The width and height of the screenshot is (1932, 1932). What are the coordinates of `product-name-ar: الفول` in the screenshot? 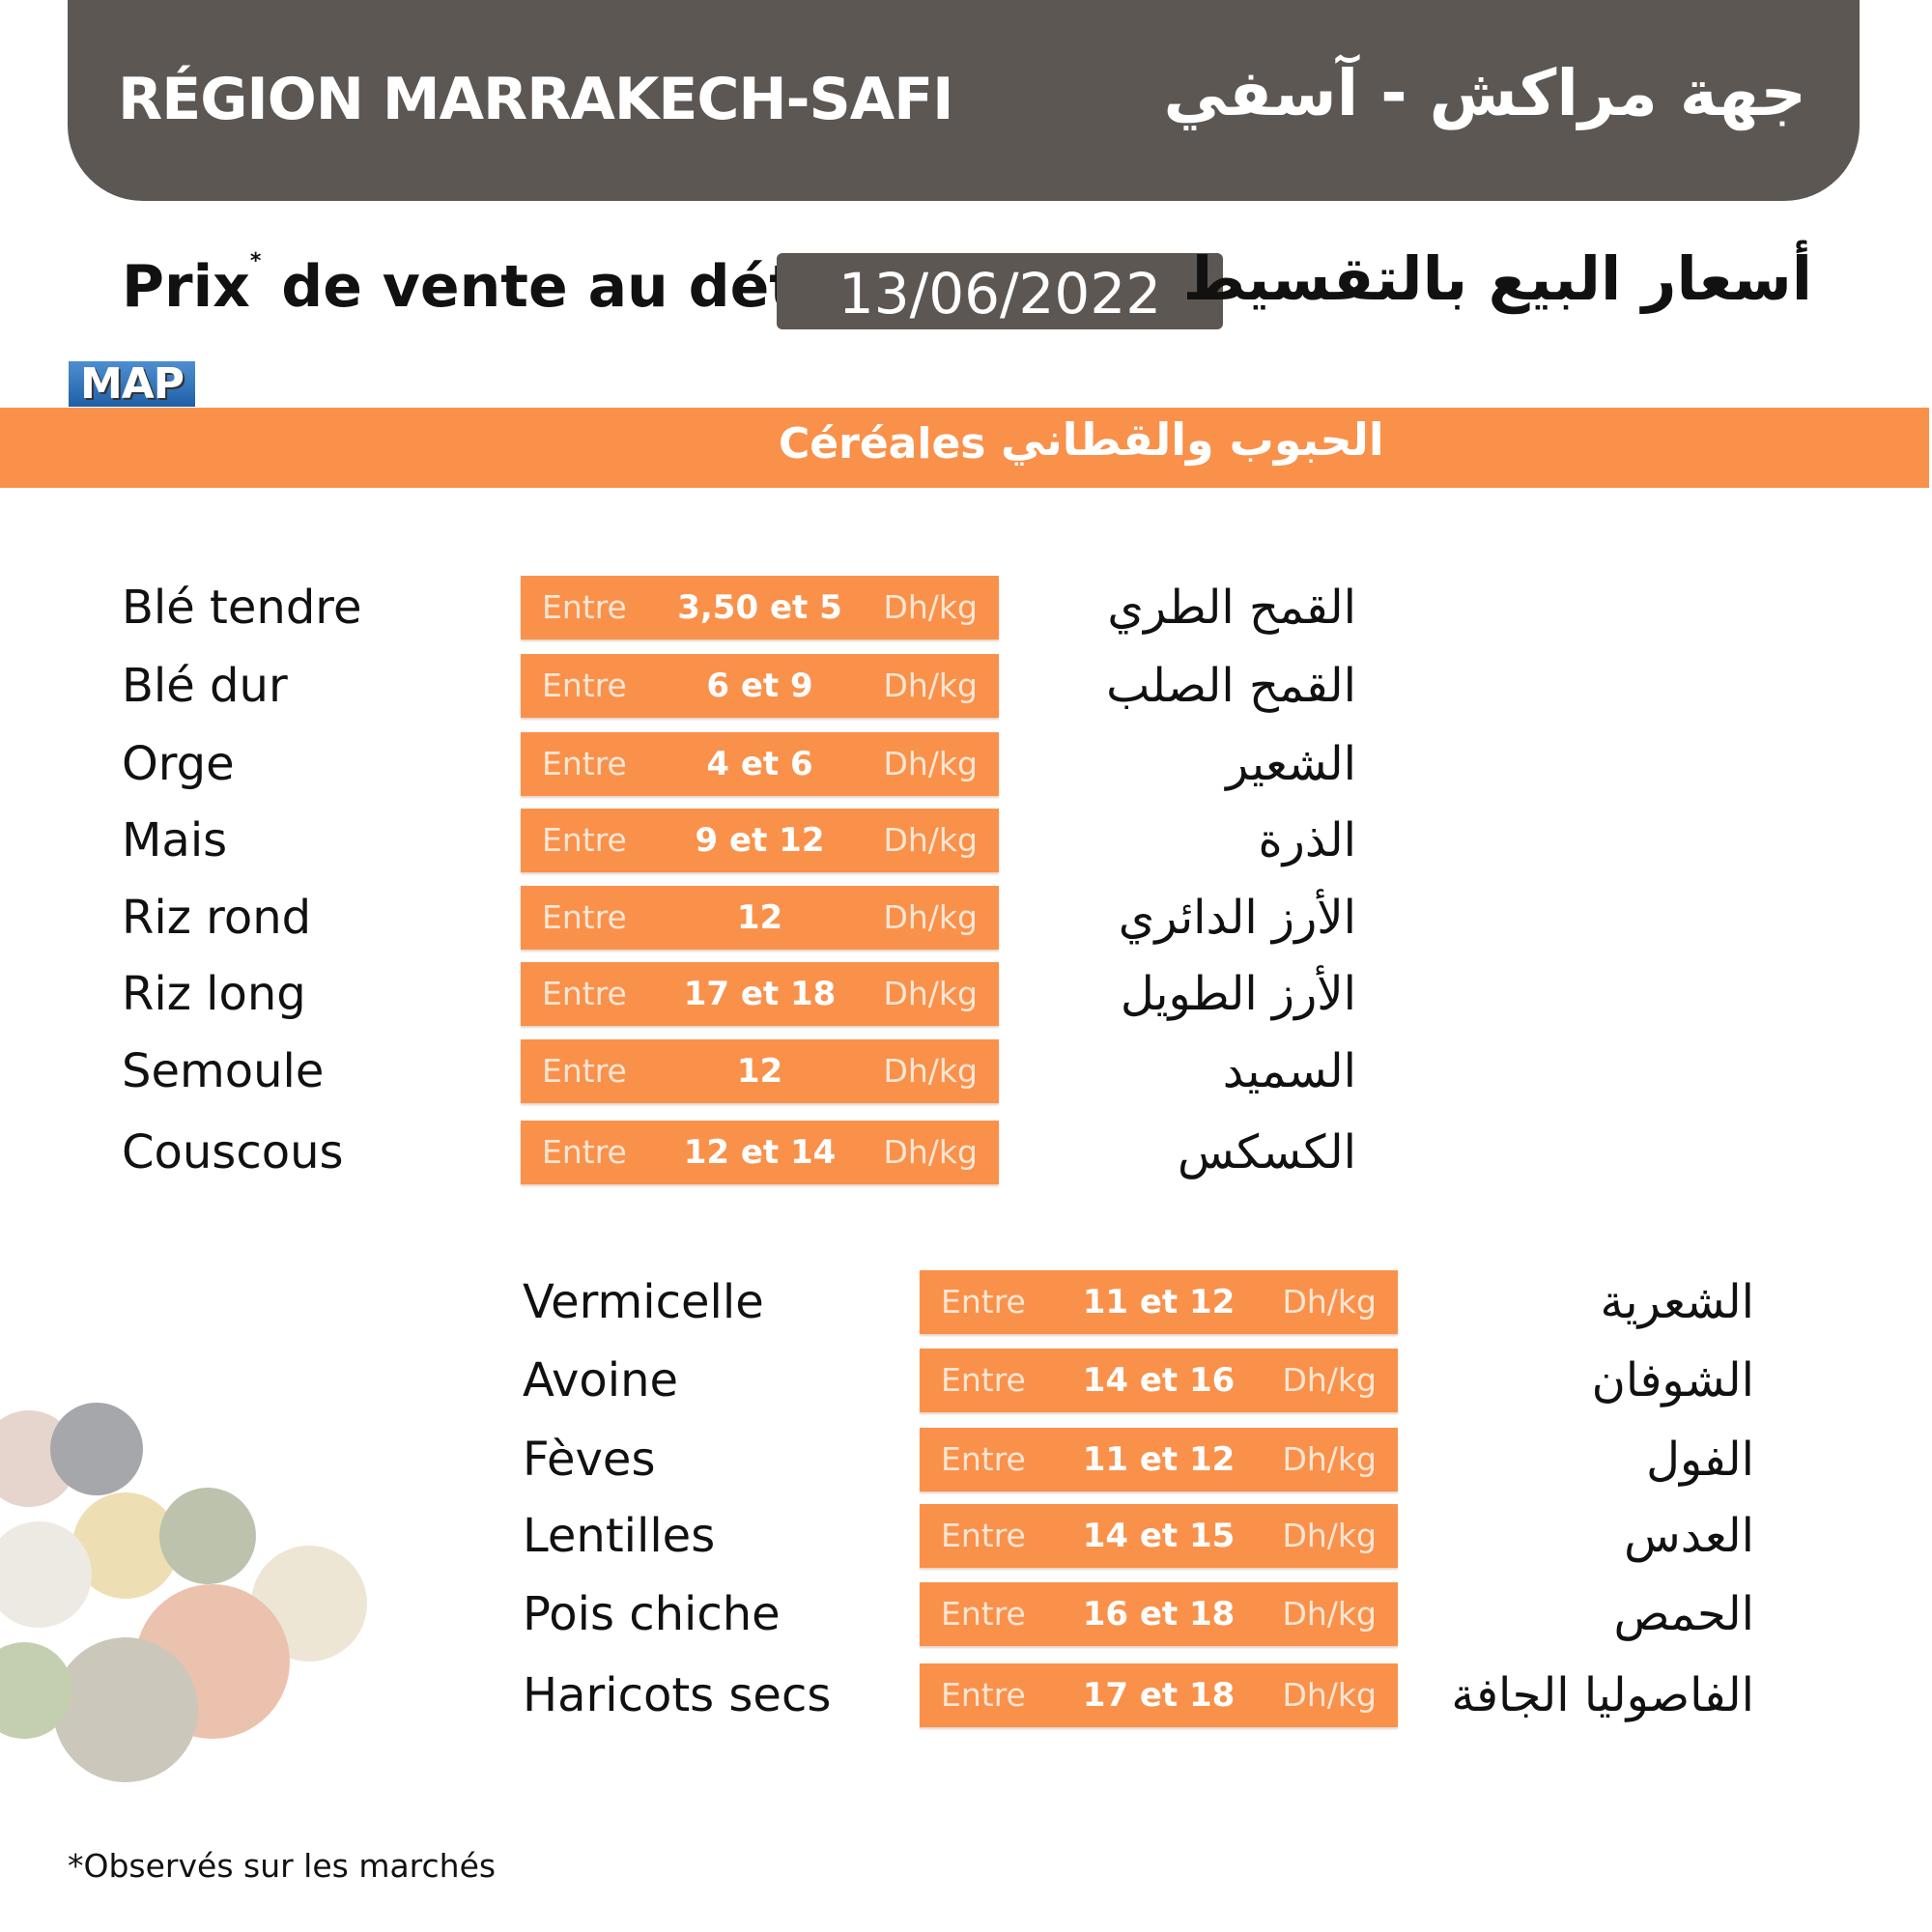 It's located at (1700, 1460).